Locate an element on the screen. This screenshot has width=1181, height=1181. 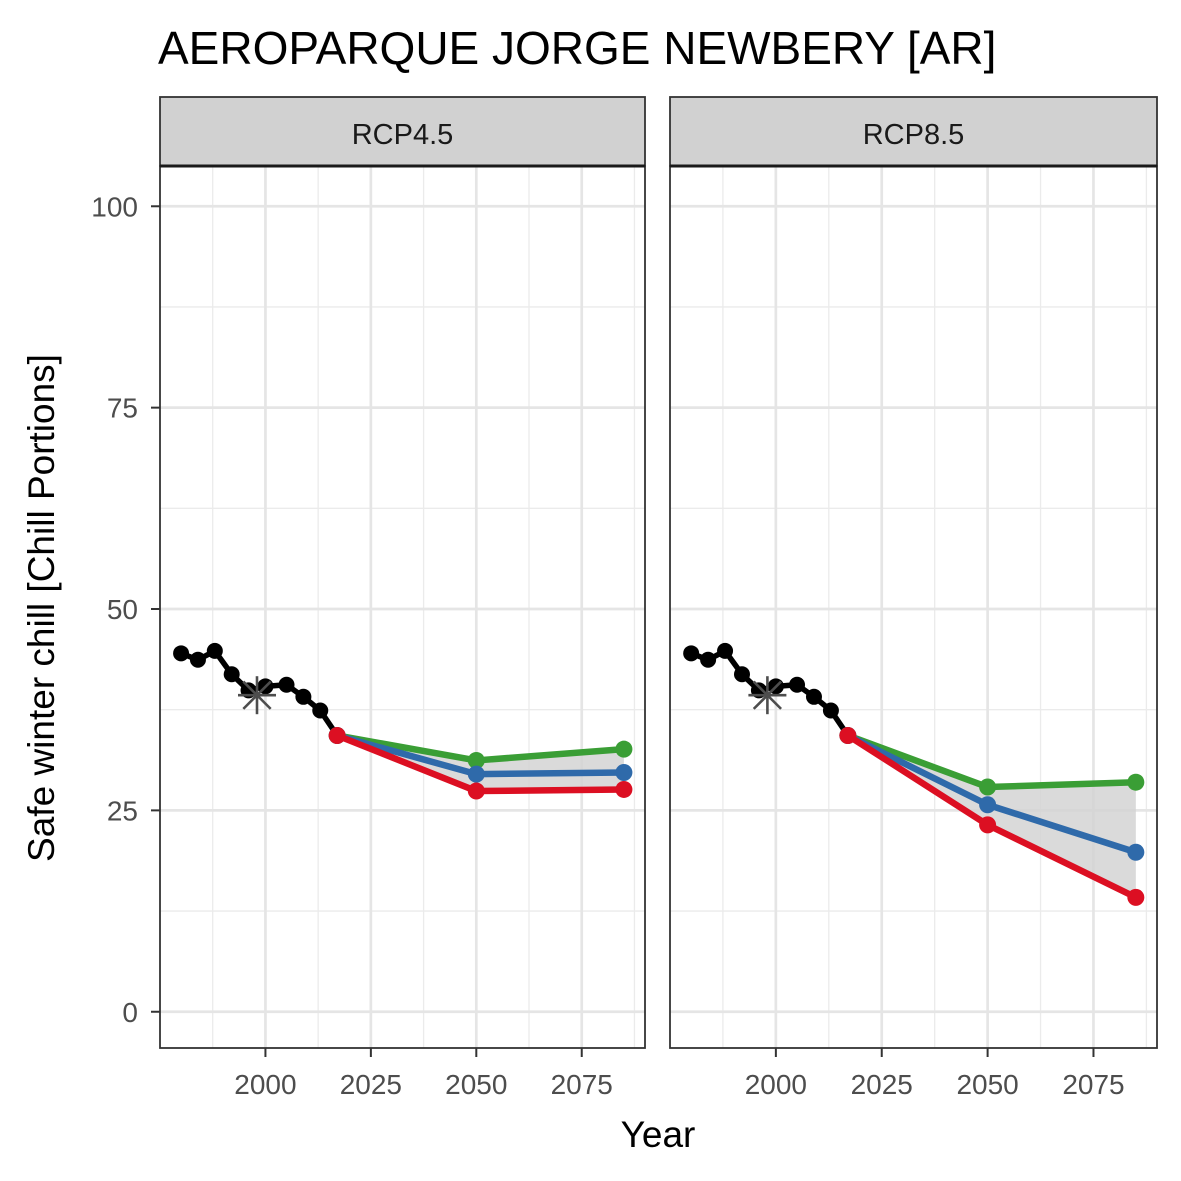
y-tick-label: 100 is located at coordinates (114, 206).